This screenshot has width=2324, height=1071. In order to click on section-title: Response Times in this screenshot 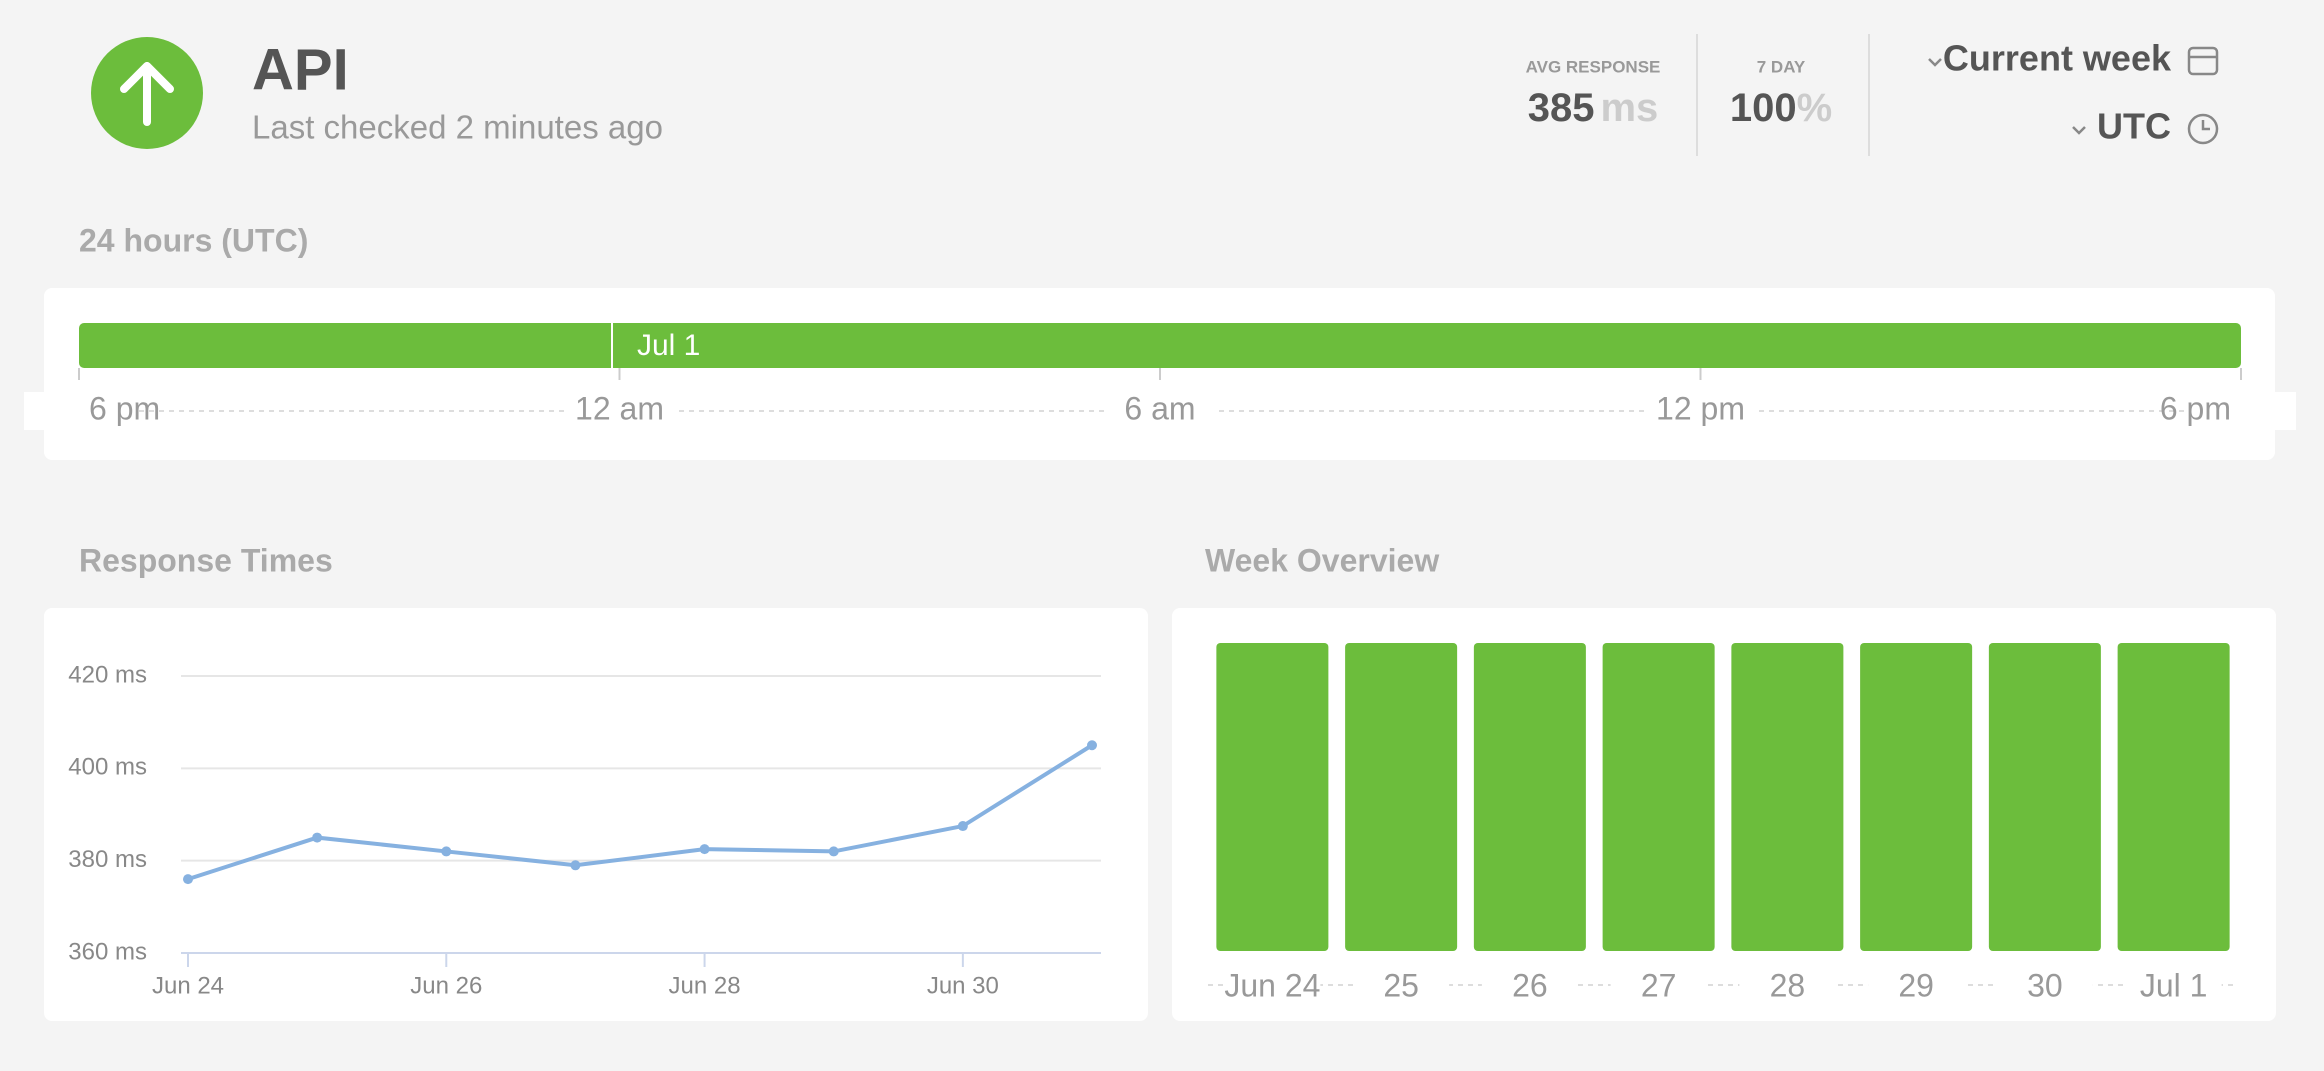, I will do `click(206, 560)`.